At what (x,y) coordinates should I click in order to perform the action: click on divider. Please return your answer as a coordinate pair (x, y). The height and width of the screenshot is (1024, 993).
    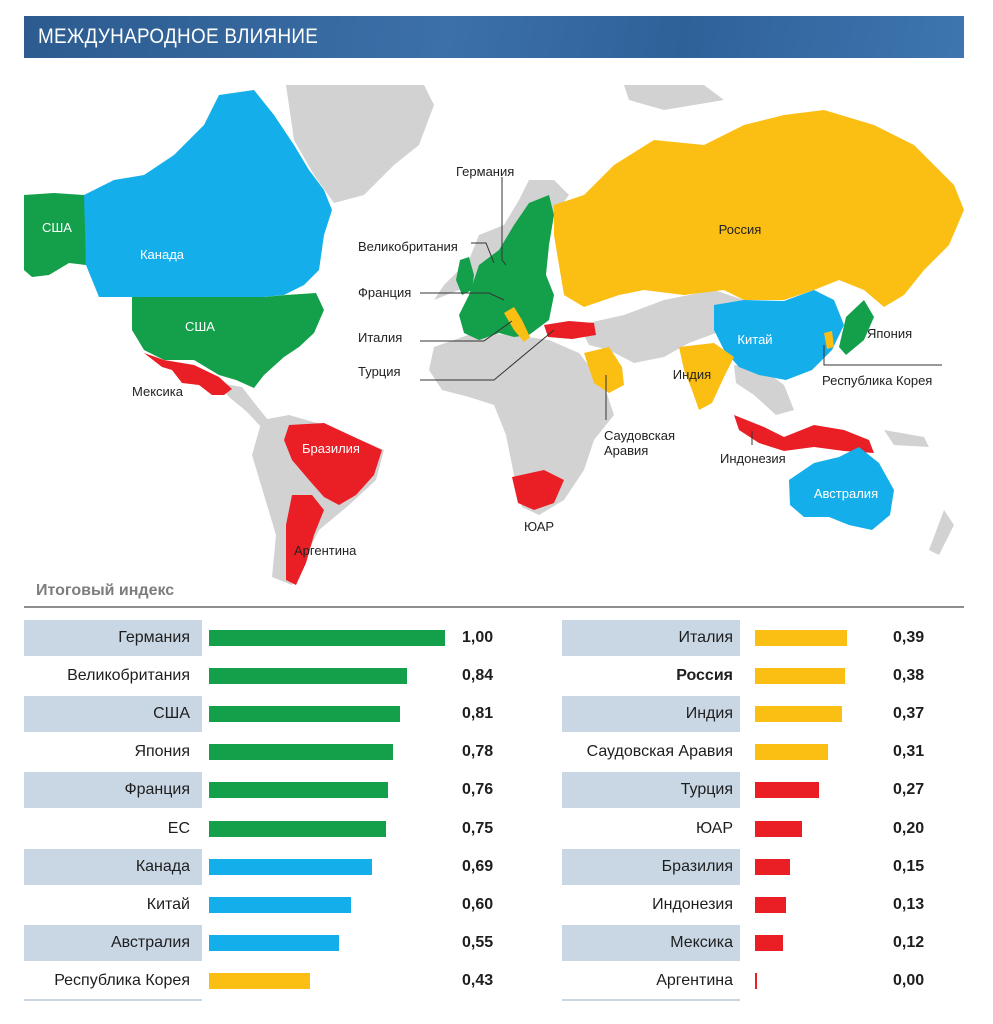
    Looking at the image, I should click on (494, 607).